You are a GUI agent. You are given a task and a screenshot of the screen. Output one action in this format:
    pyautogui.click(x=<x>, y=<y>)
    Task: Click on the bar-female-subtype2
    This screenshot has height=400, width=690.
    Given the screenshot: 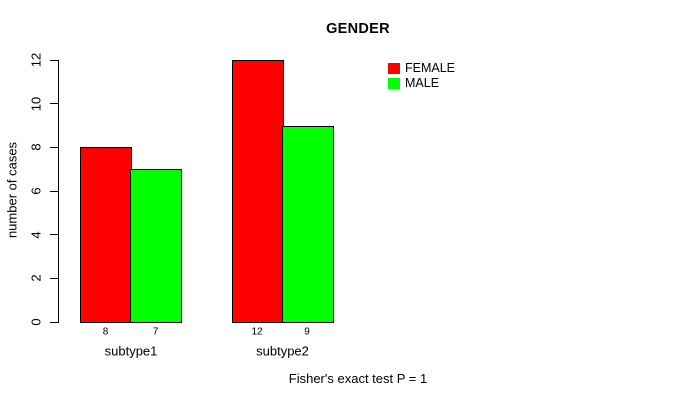 What is the action you would take?
    pyautogui.click(x=257, y=191)
    